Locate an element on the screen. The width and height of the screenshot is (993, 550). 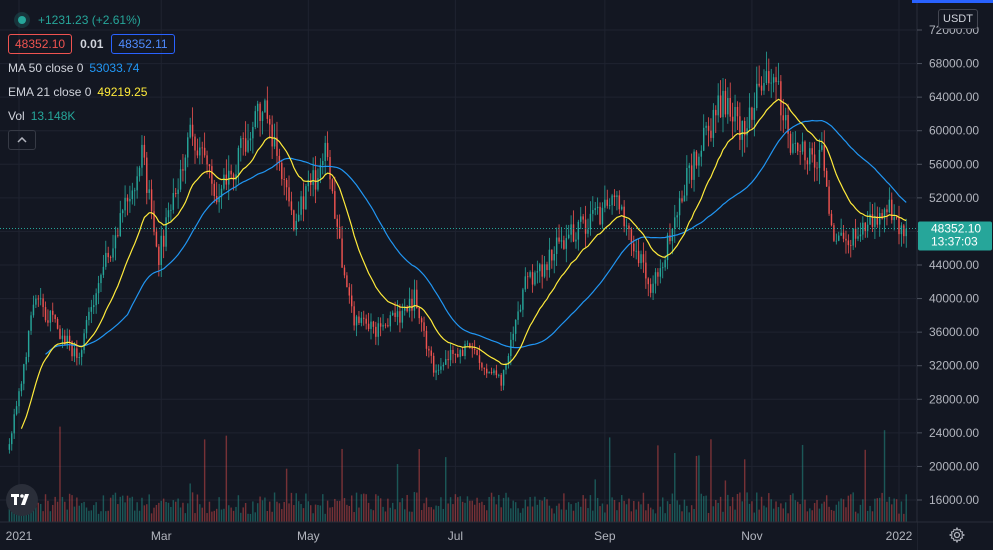
bid-price-button: 48352.10 is located at coordinates (40, 44).